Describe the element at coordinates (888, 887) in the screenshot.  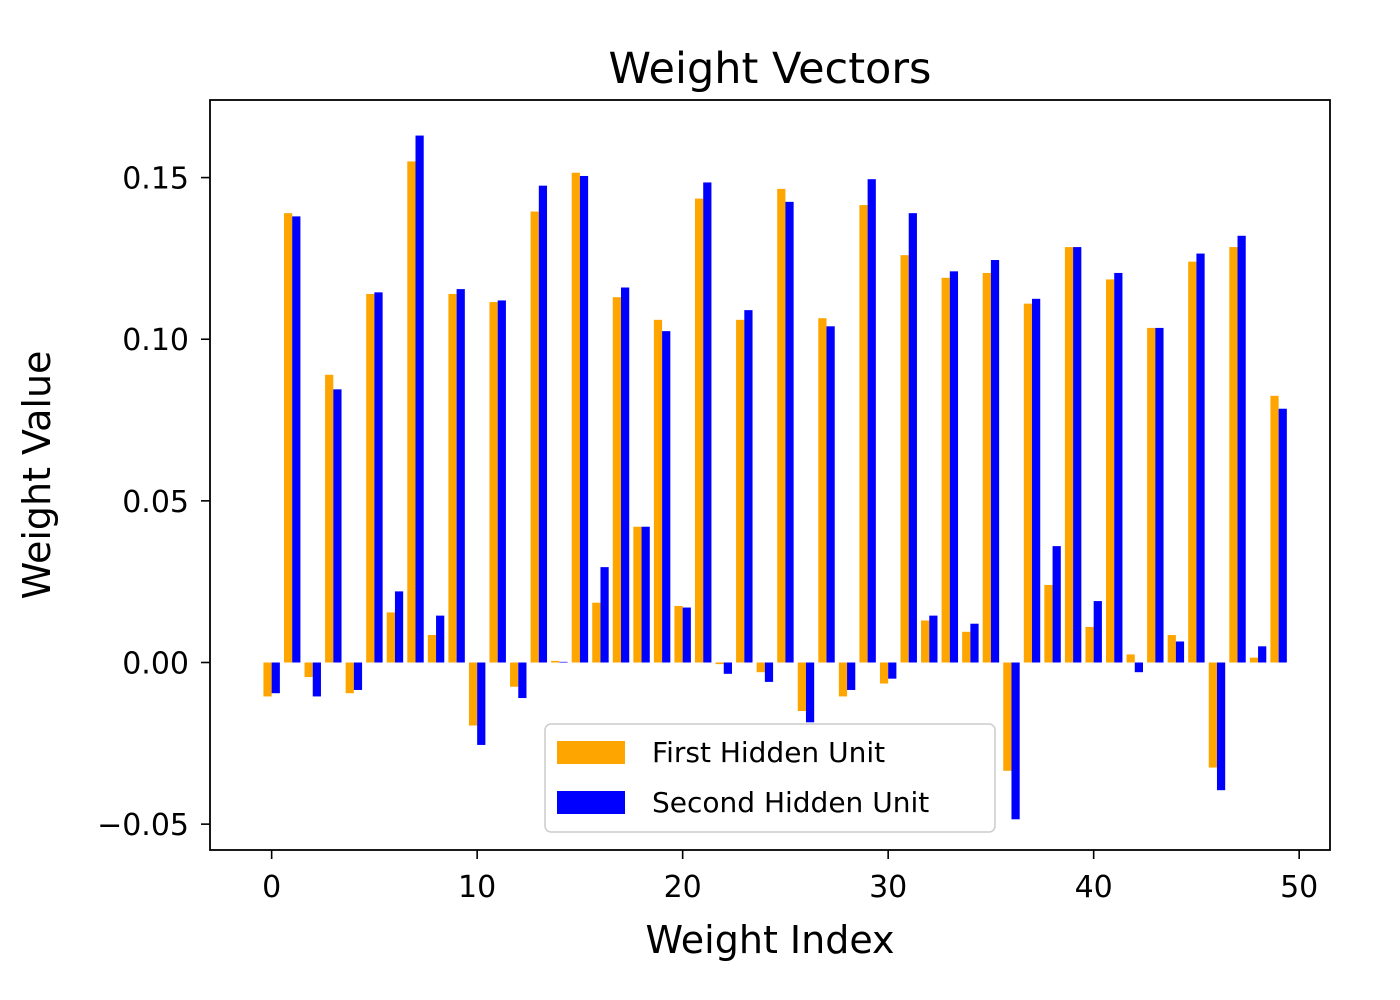
I see `x-tick-label: 30` at that location.